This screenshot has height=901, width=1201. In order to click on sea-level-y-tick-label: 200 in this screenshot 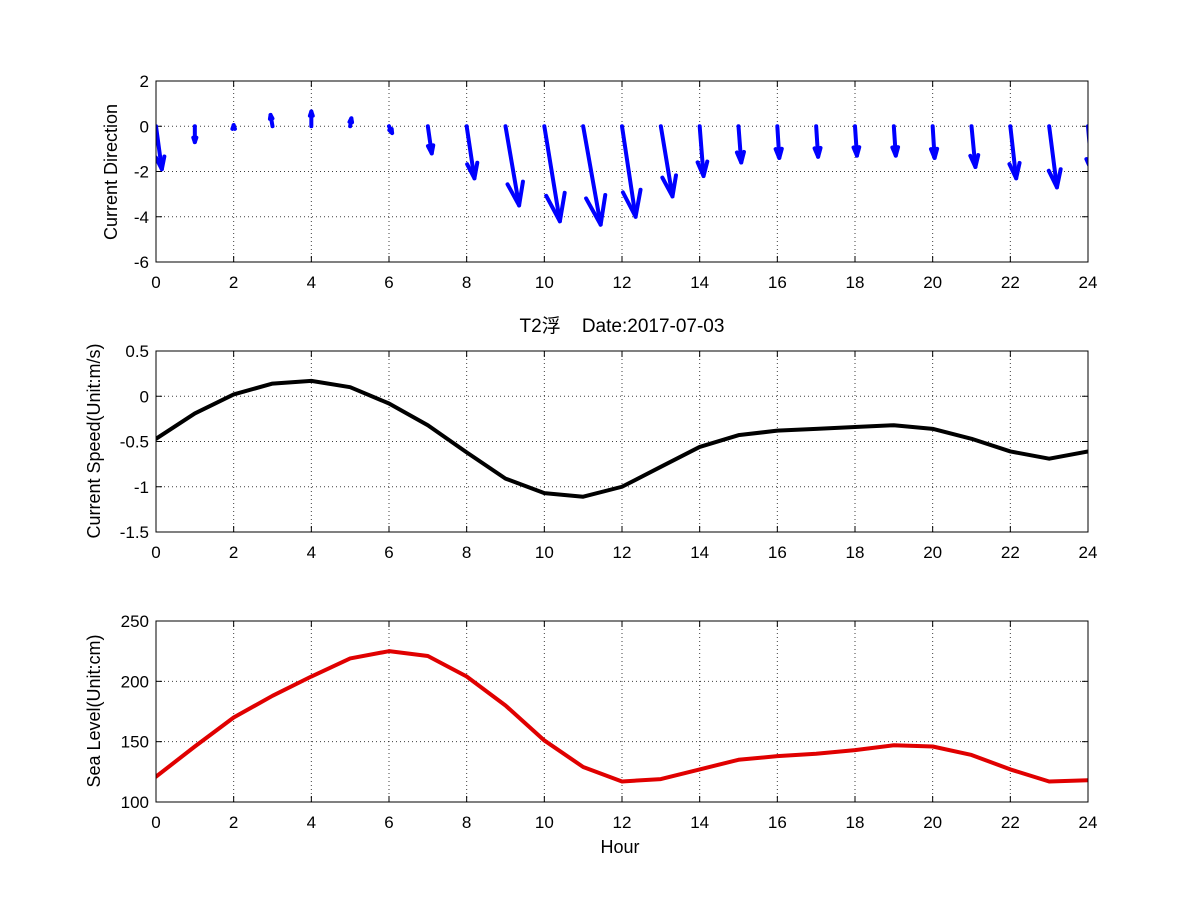, I will do `click(135, 681)`.